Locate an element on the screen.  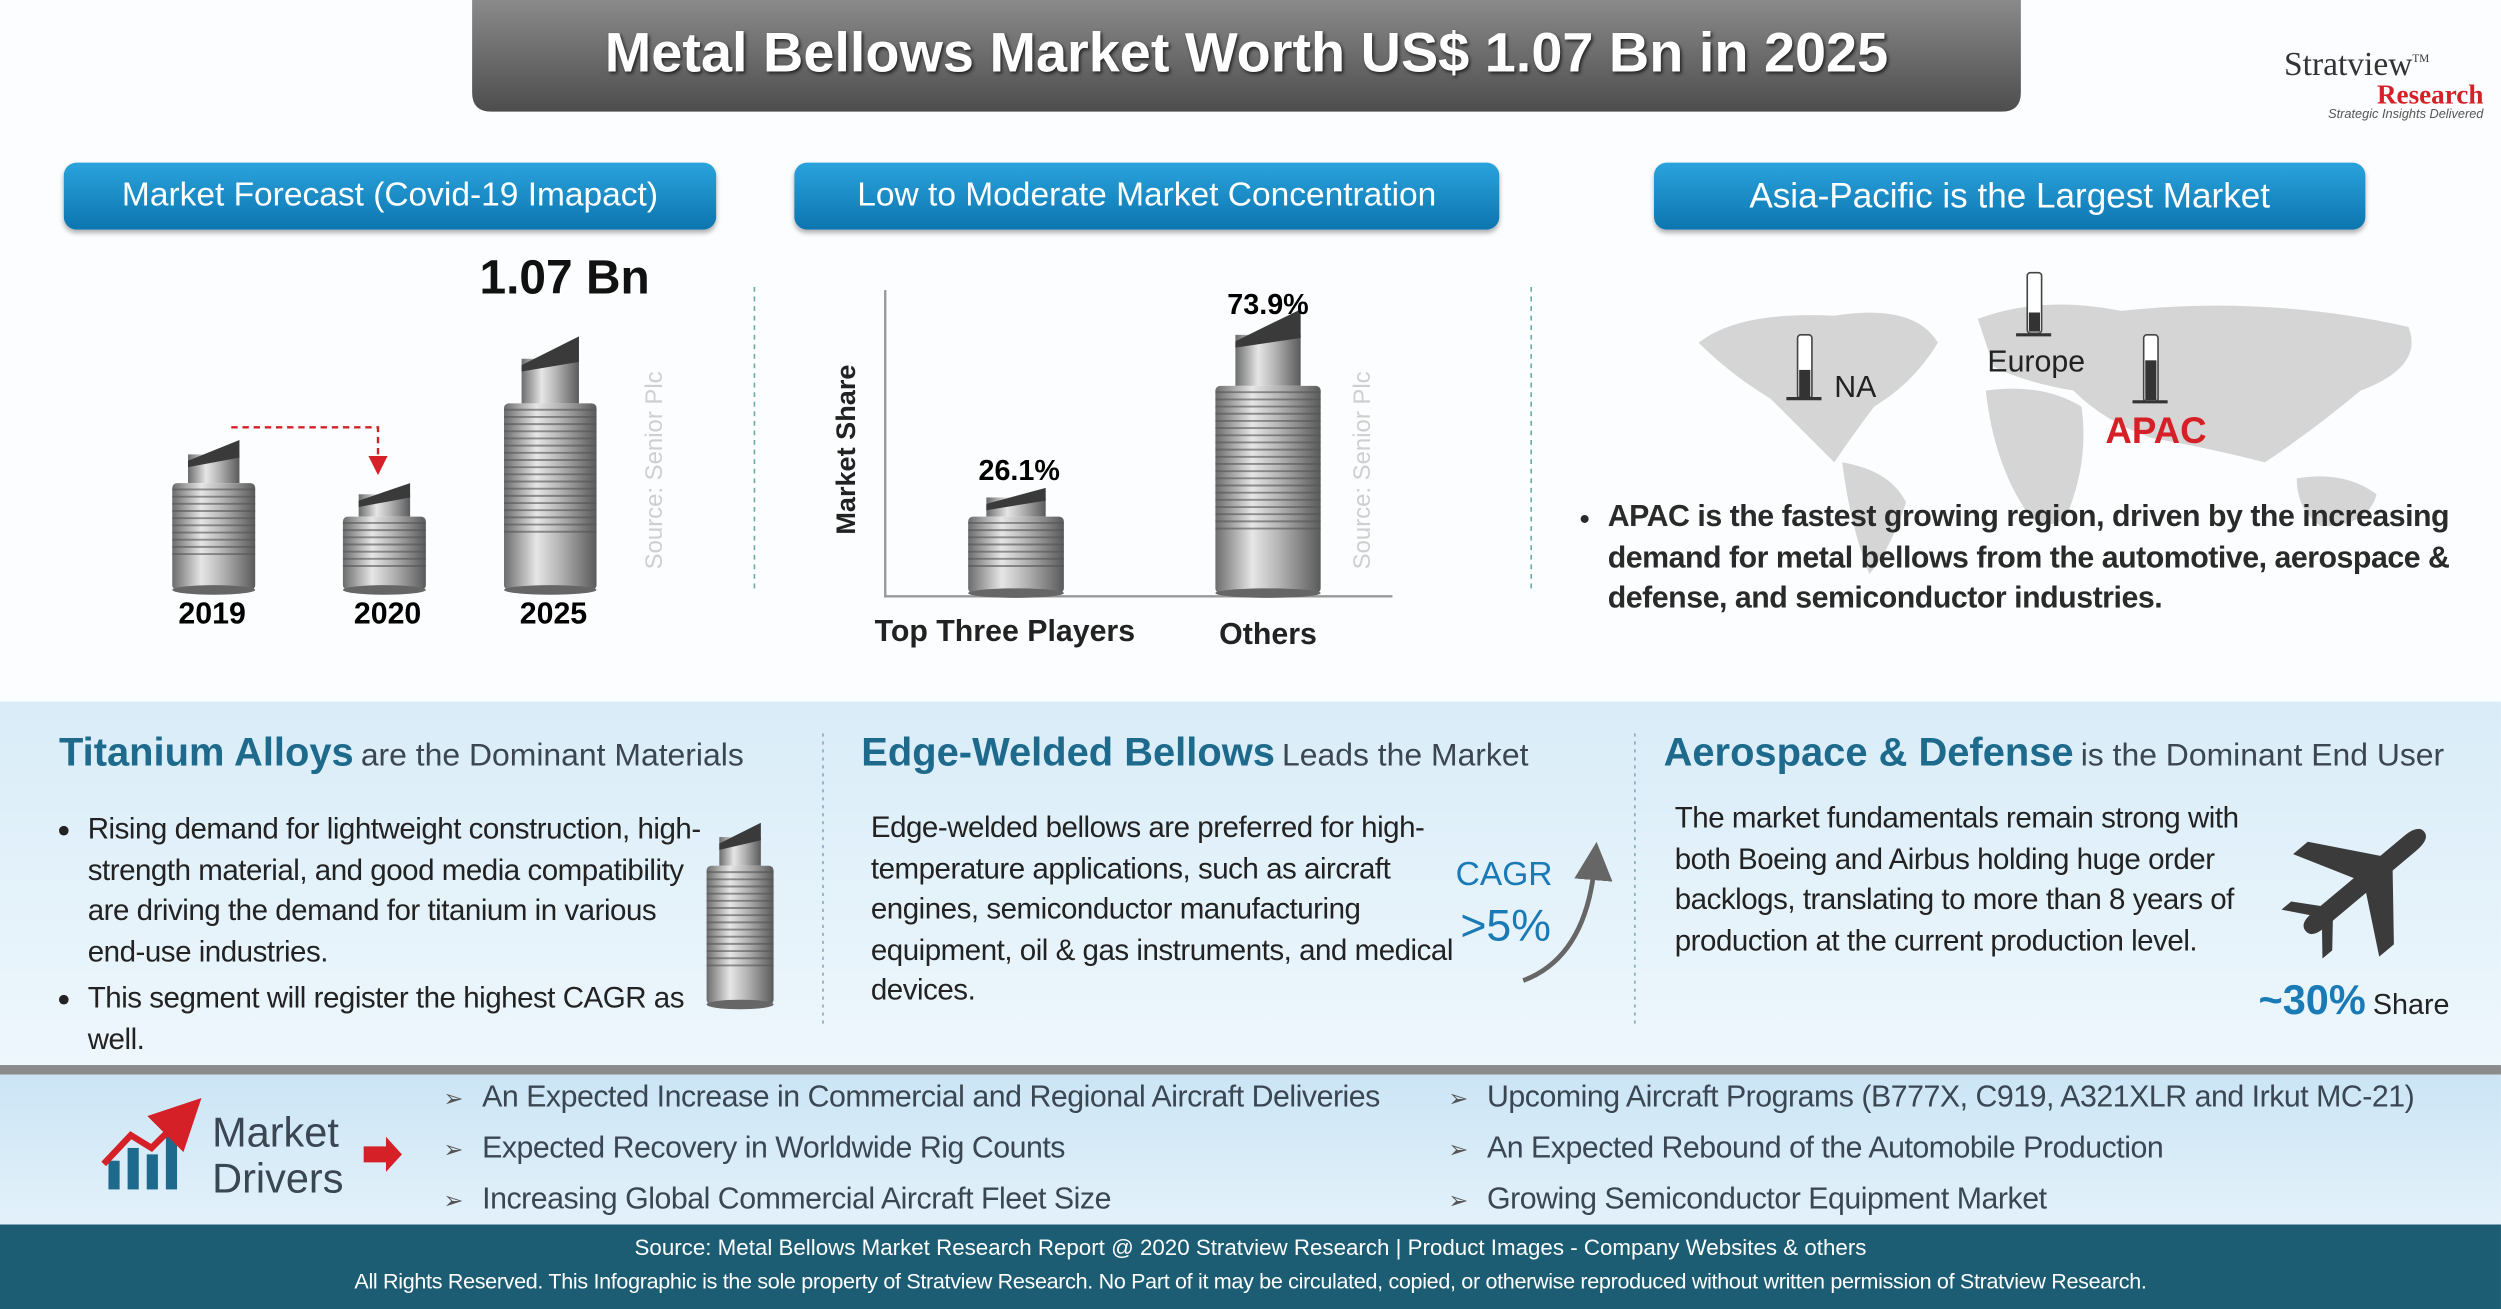
section-heading: Asia-Pacific is the Largest Market is located at coordinates (2010, 196).